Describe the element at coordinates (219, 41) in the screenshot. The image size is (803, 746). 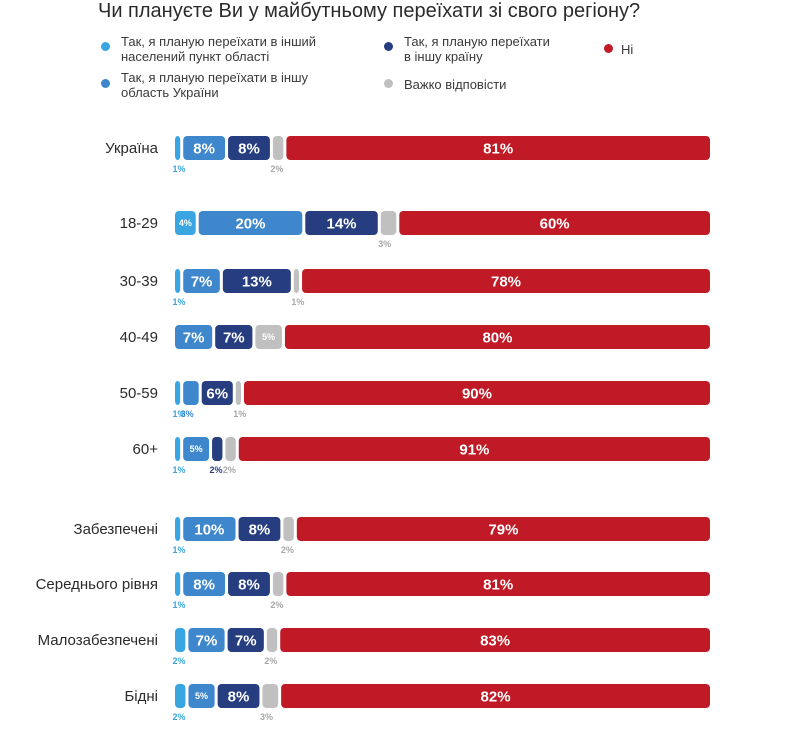
I see `legend-label-s1-line1: Так, я планую переїхати в інший` at that location.